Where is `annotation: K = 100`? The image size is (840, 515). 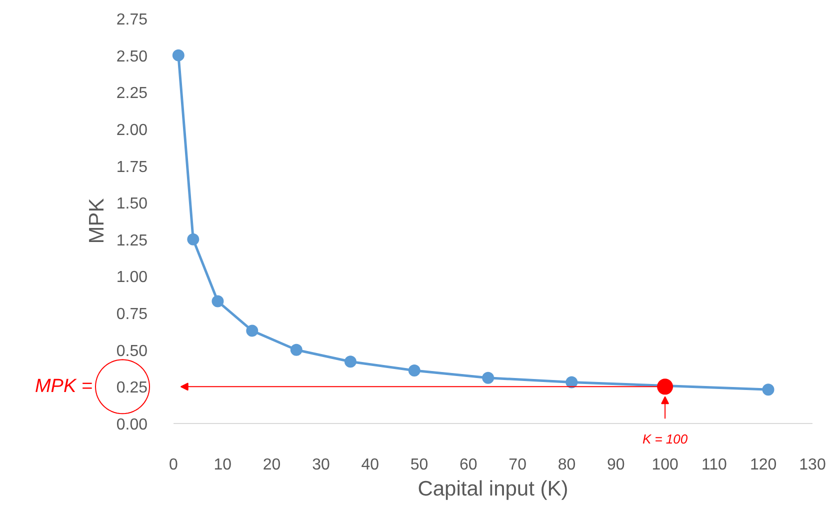 annotation: K = 100 is located at coordinates (665, 439).